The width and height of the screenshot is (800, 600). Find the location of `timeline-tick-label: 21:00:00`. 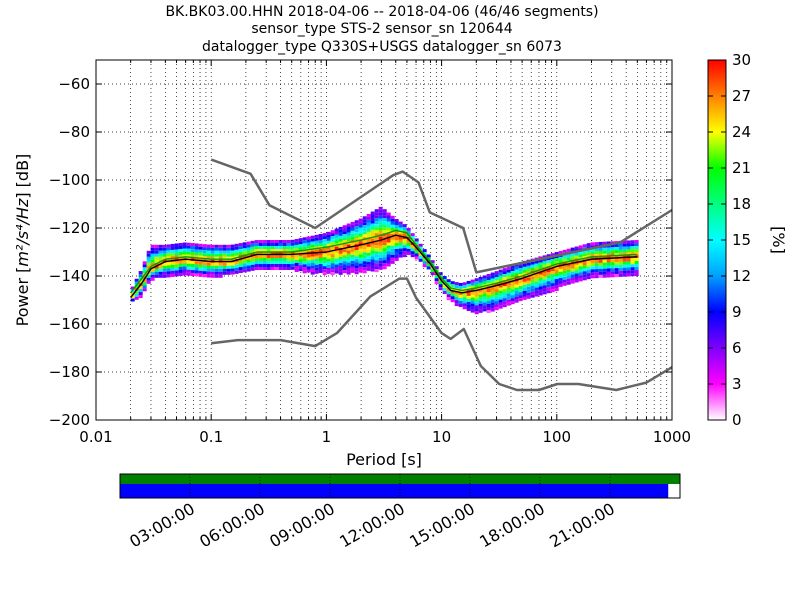

timeline-tick-label: 21:00:00 is located at coordinates (582, 525).